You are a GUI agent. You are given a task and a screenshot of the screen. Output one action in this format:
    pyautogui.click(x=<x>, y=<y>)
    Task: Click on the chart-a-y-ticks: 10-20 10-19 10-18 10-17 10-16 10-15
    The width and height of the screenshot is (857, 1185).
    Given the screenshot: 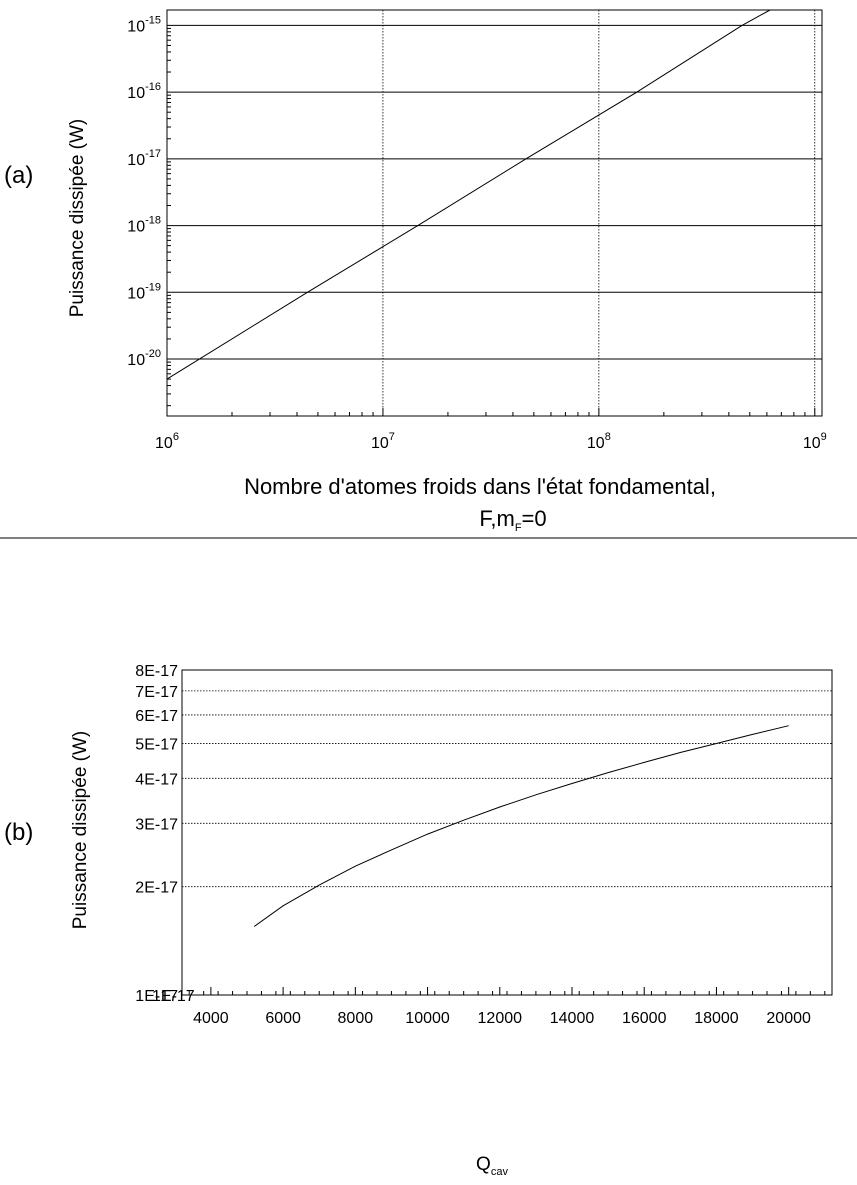 What is the action you would take?
    pyautogui.click(x=144, y=191)
    